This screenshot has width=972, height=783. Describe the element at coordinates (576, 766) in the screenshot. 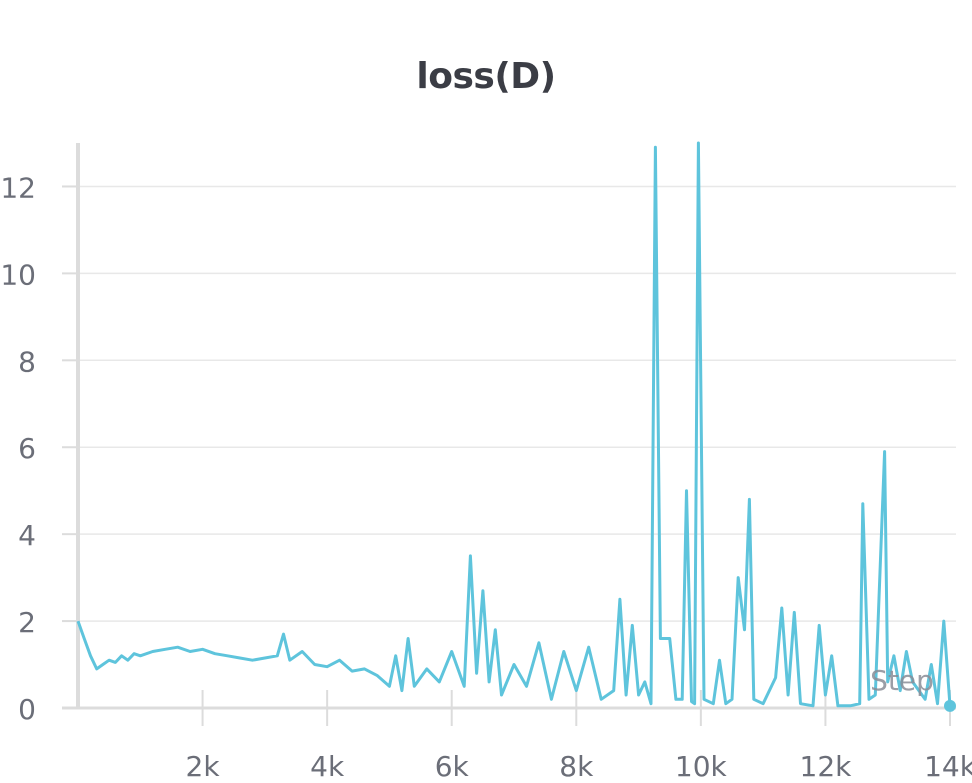

I see `x-tick-label: 8k` at that location.